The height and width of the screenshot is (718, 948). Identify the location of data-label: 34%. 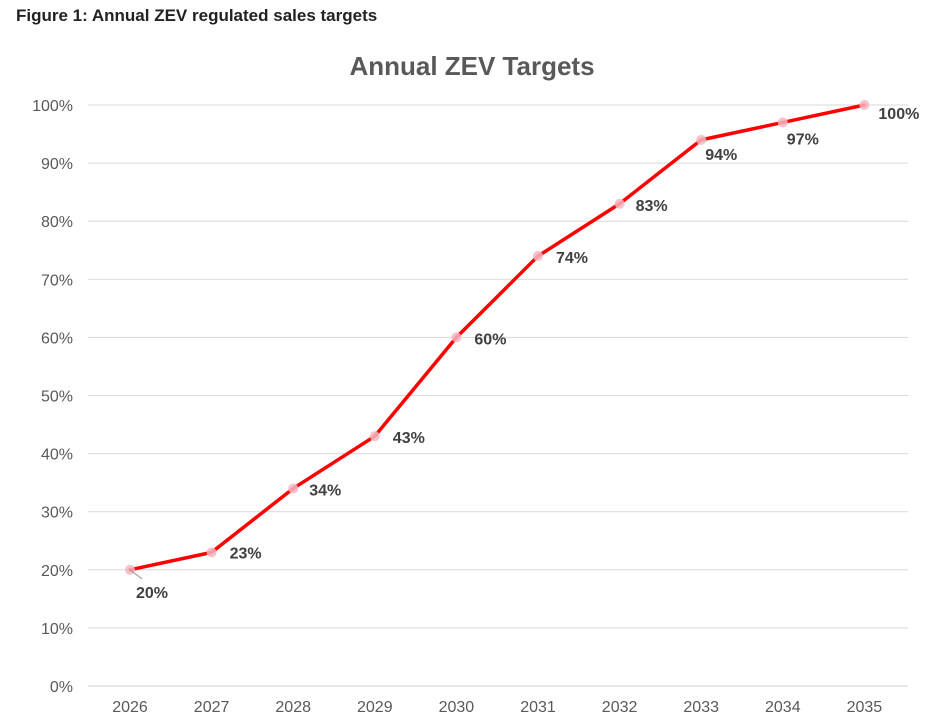
(325, 490).